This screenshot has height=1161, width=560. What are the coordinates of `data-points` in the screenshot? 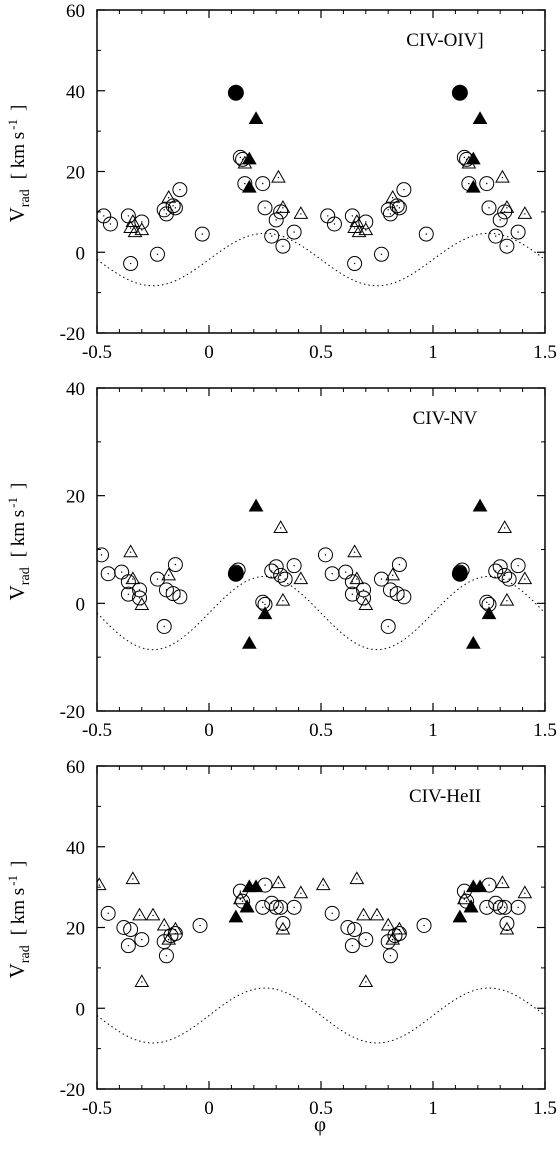 It's located at (315, 573).